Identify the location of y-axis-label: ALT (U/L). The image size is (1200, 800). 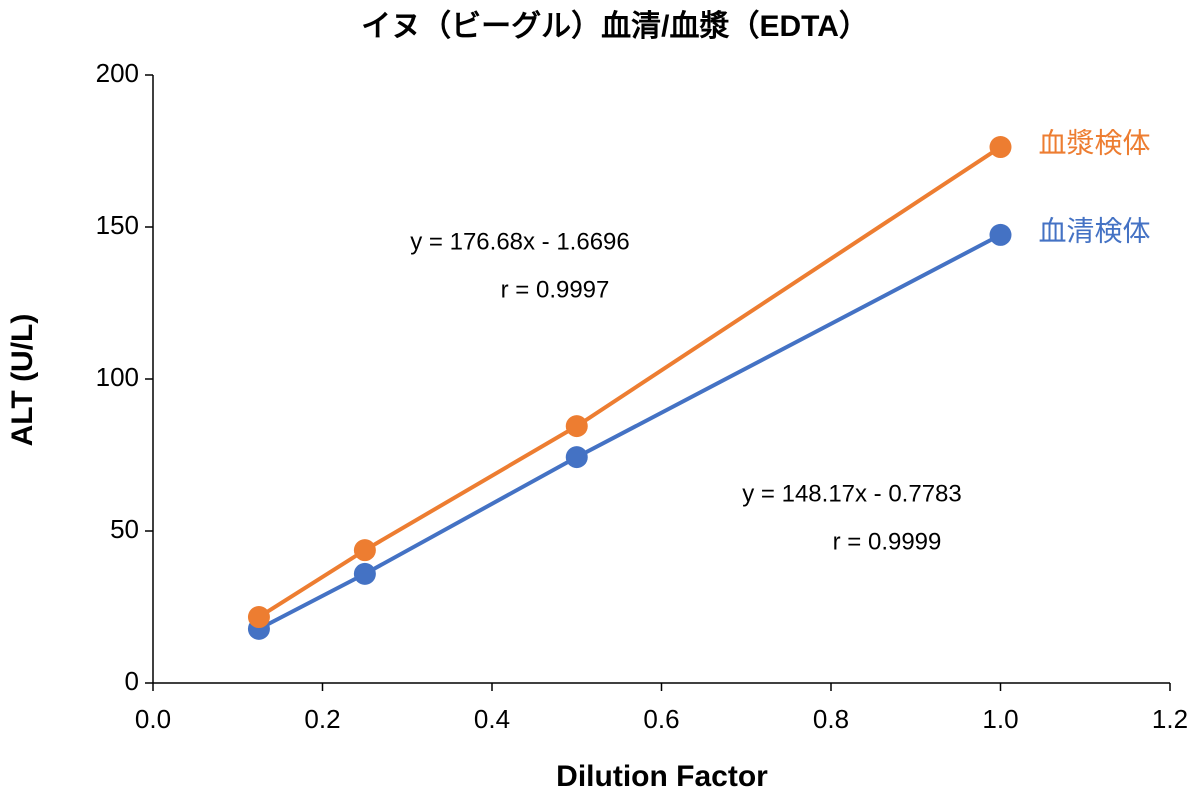
(22, 380).